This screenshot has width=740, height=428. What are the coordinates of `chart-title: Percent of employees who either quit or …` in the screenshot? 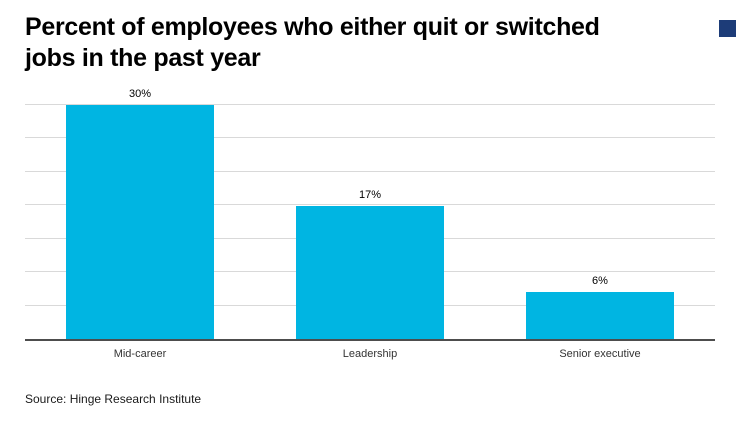 It's located at (352, 42).